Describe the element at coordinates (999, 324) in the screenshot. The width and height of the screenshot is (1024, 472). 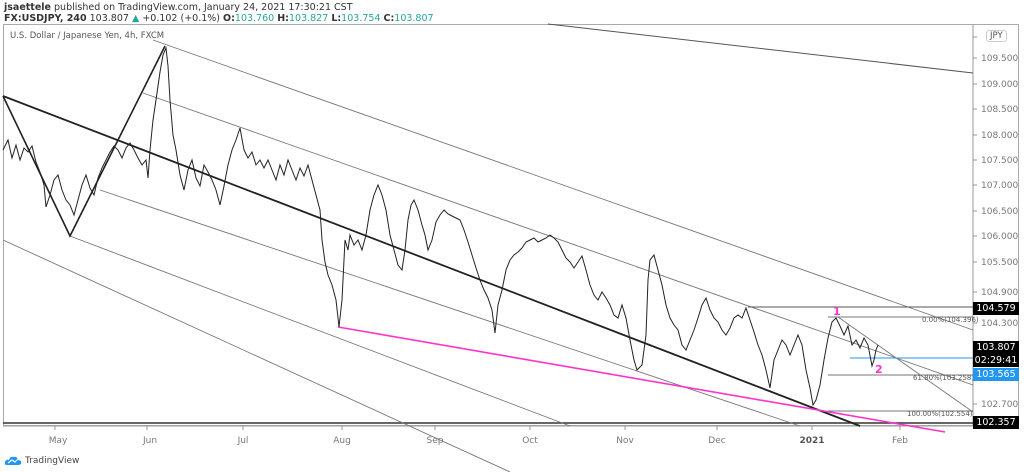
I see `svg-text: 104.300` at that location.